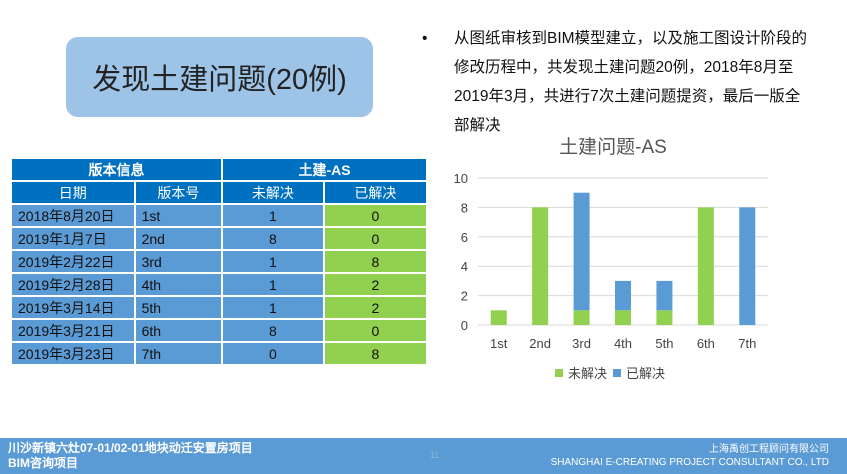 The height and width of the screenshot is (474, 847). I want to click on slide-title: 发现土建问题(20例), so click(219, 77).